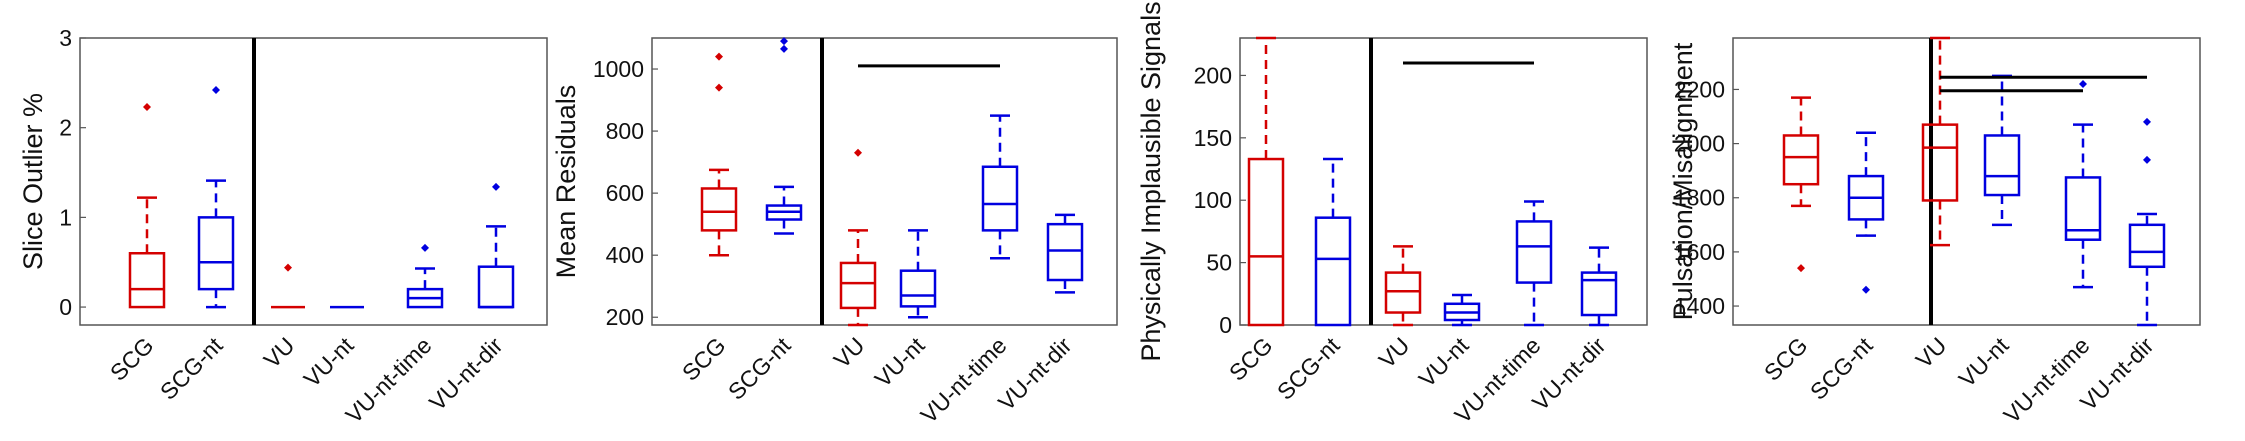  I want to click on y-tick-label: 800, so click(625, 131).